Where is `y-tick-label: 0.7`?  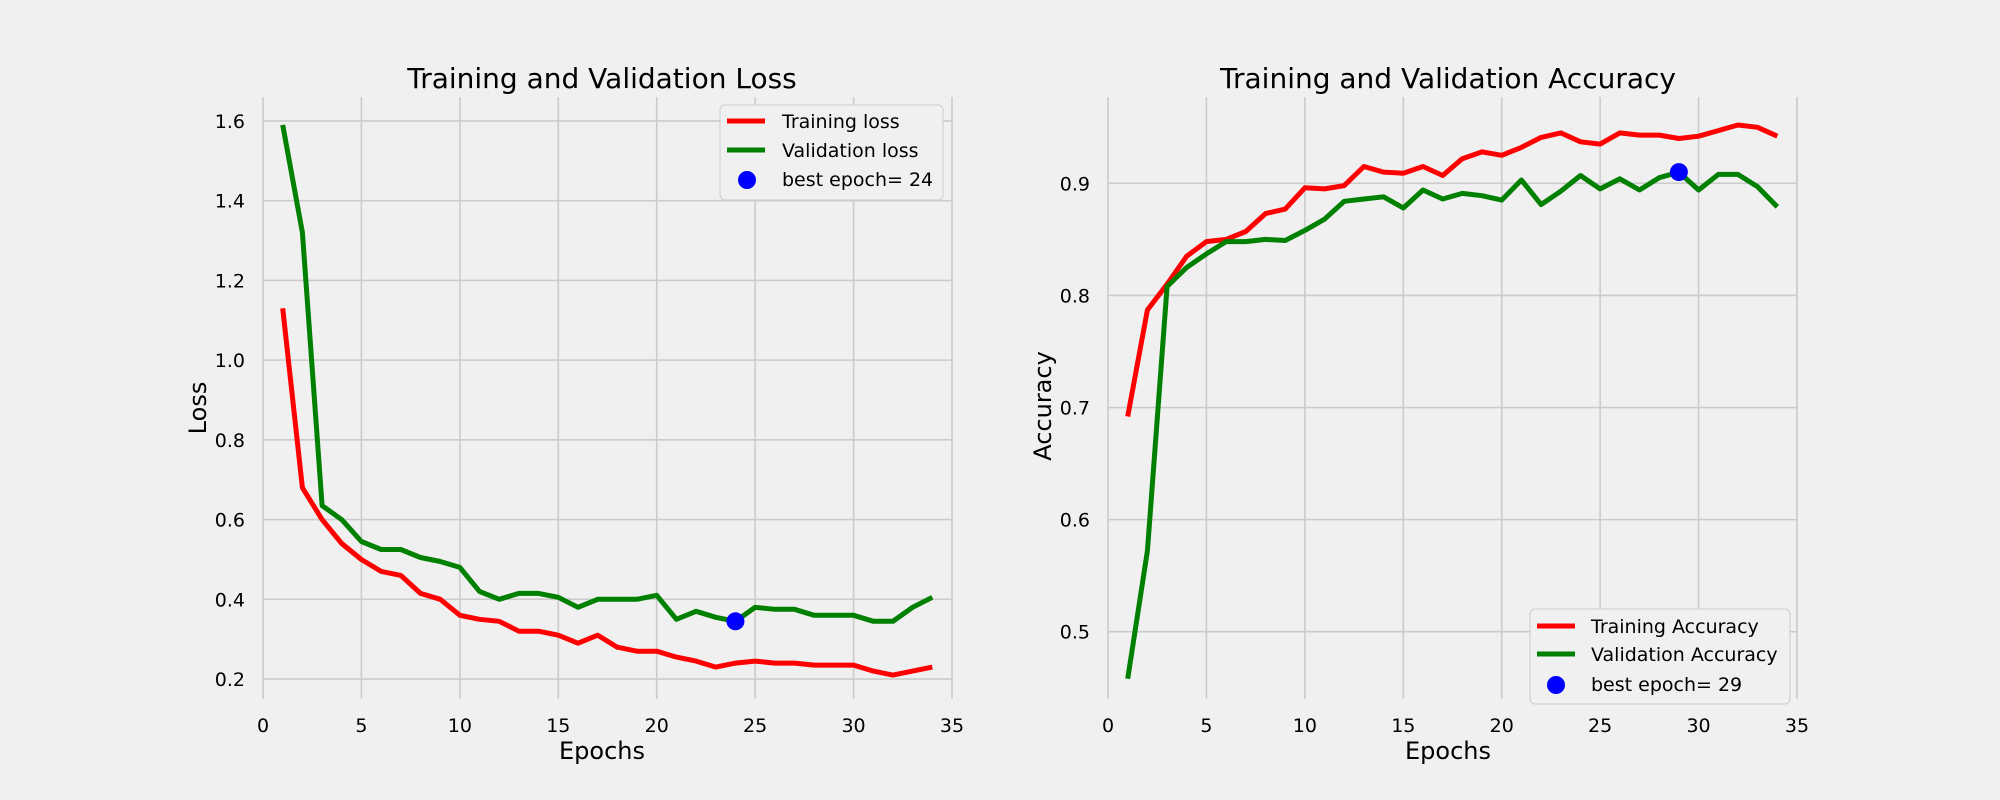 y-tick-label: 0.7 is located at coordinates (1075, 409).